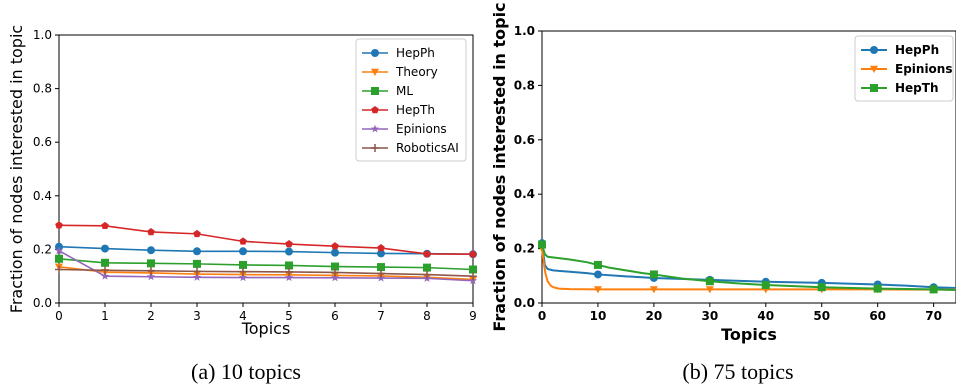 This screenshot has width=956, height=389. Describe the element at coordinates (415, 53) in the screenshot. I see `legend-label: HepPh` at that location.